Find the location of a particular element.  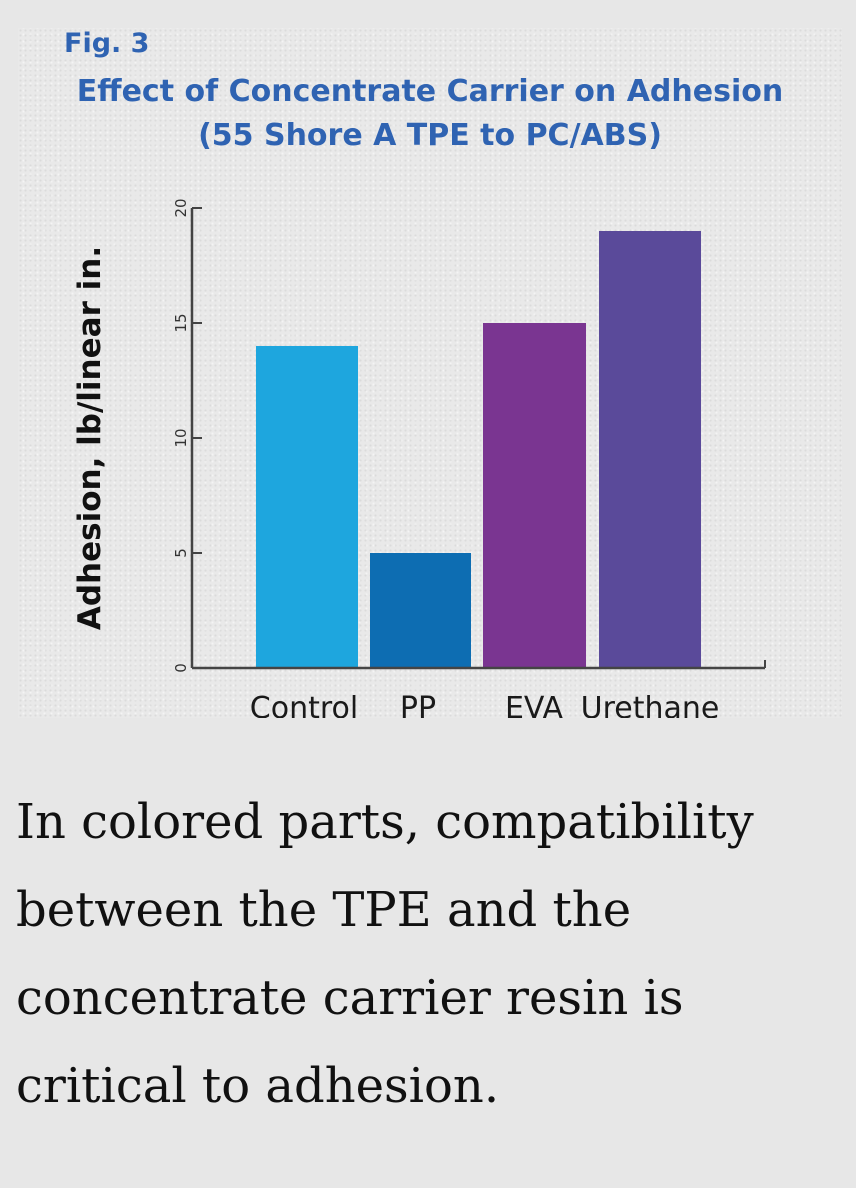

bar-control is located at coordinates (307, 507).